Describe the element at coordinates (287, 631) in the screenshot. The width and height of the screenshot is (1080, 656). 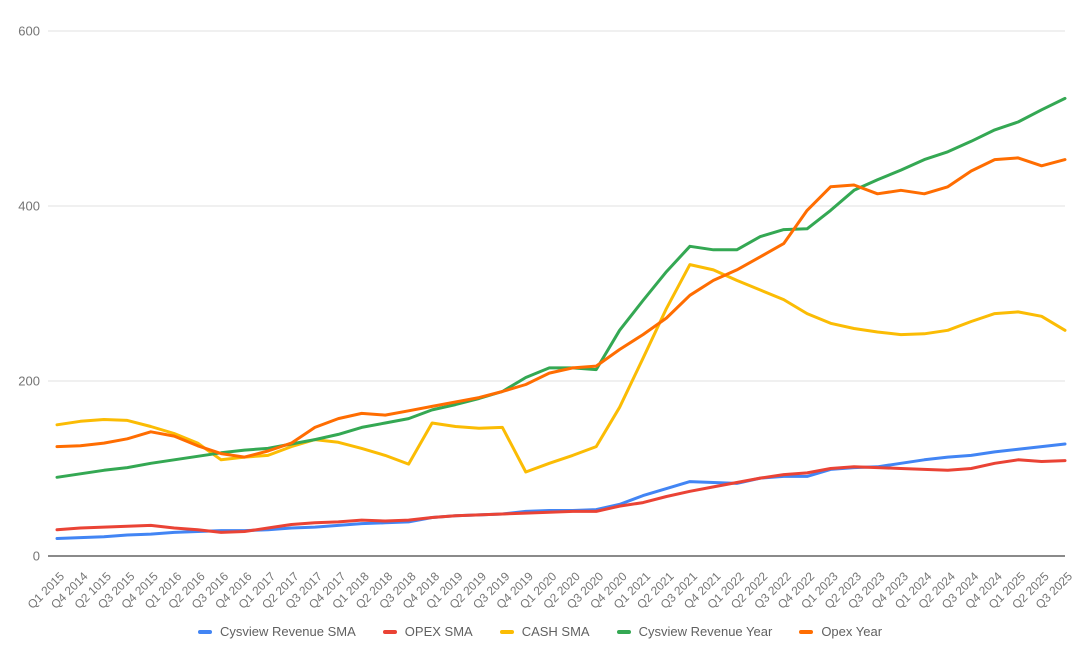
I see `legend-label: Cysview Revenue SMA` at that location.